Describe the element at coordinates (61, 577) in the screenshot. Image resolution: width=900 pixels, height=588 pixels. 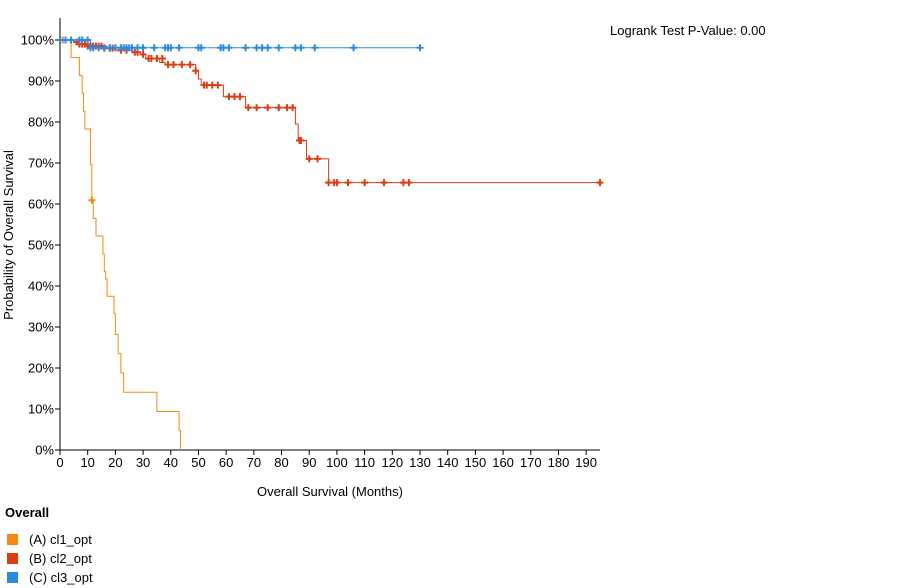
I see `legend-label-c: (C) cl3_opt` at that location.